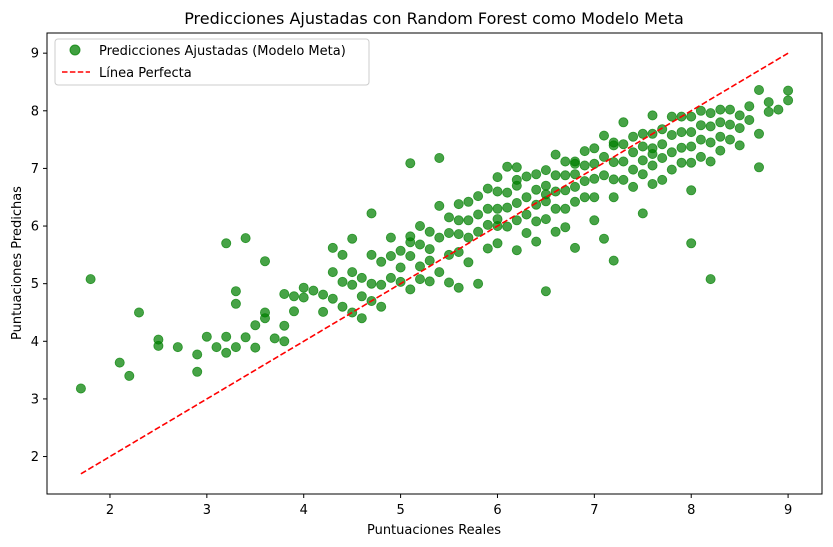 Image resolution: width=833 pixels, height=547 pixels. Describe the element at coordinates (434, 530) in the screenshot. I see `x-axis-label: Puntuaciones Reales` at that location.